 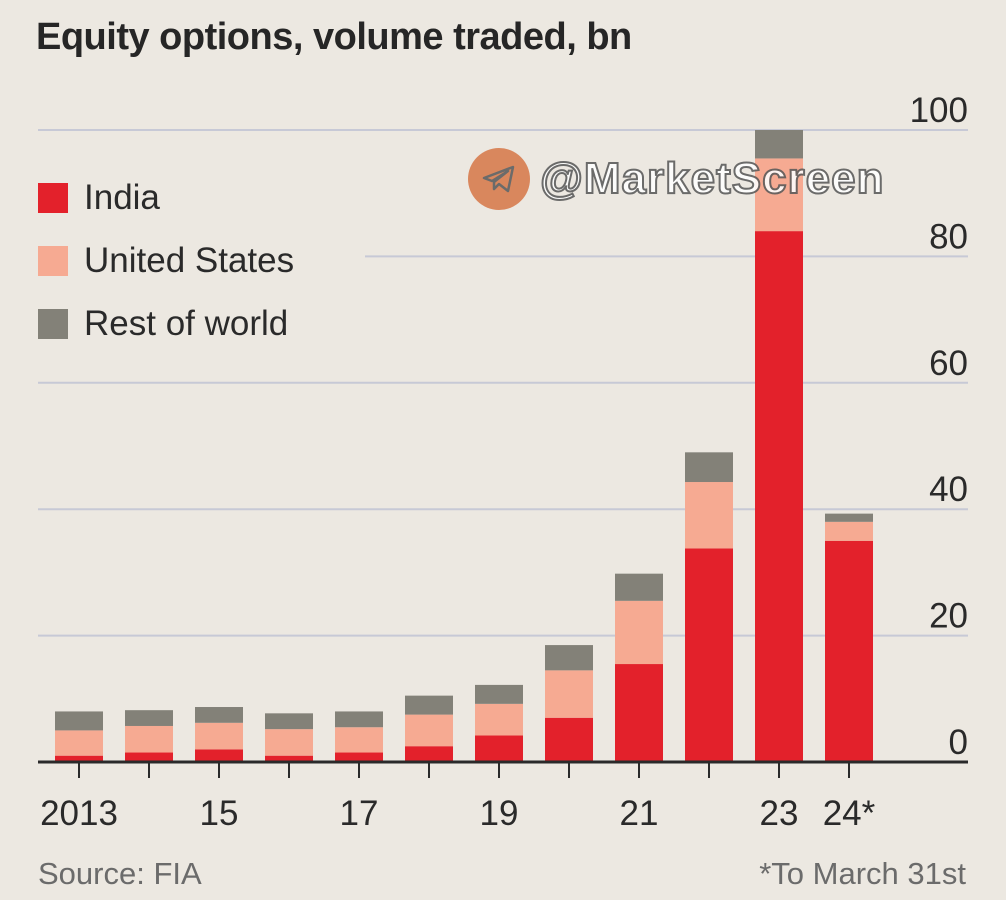 What do you see at coordinates (186, 323) in the screenshot?
I see `legend-label-rest-of-world: Rest of world` at bounding box center [186, 323].